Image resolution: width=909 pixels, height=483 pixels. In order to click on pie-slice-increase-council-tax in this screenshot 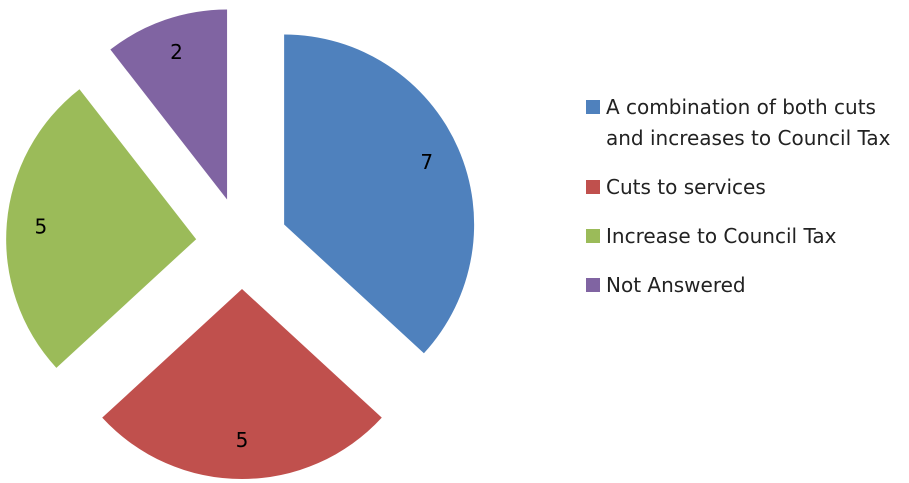, I will do `click(101, 228)`.